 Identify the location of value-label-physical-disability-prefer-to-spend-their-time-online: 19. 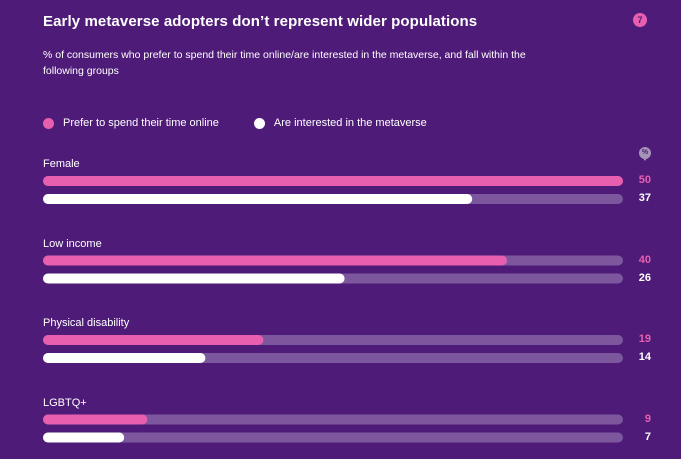
(644, 339).